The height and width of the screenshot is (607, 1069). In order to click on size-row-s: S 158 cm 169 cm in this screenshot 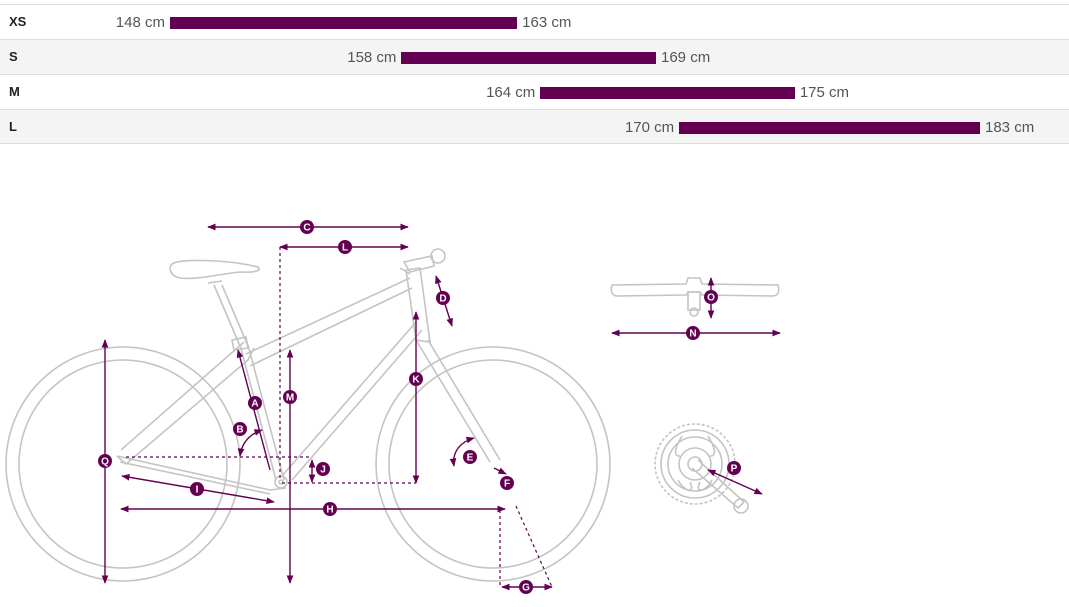, I will do `click(534, 56)`.